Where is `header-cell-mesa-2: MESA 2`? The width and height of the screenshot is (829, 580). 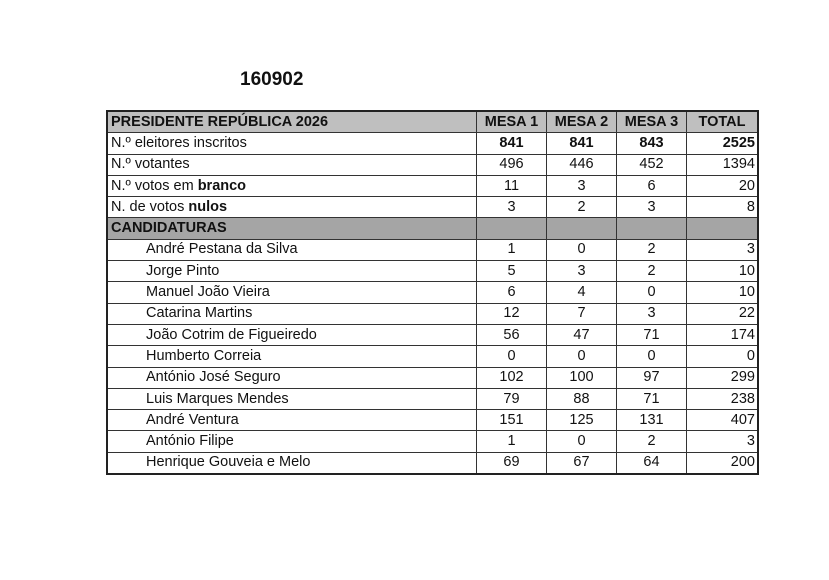 header-cell-mesa-2: MESA 2 is located at coordinates (581, 122).